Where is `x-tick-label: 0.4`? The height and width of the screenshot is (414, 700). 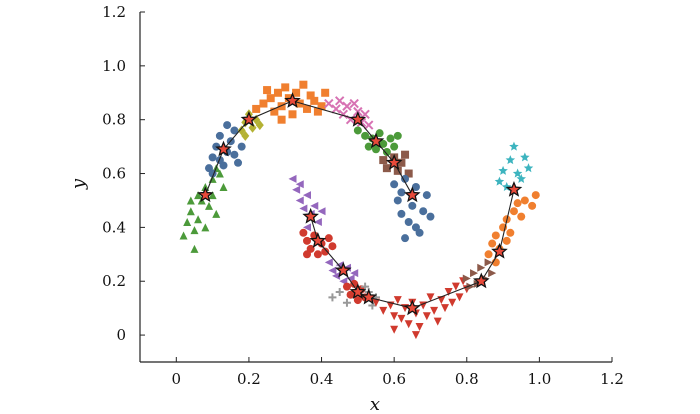
x-tick-label: 0.4 is located at coordinates (322, 379).